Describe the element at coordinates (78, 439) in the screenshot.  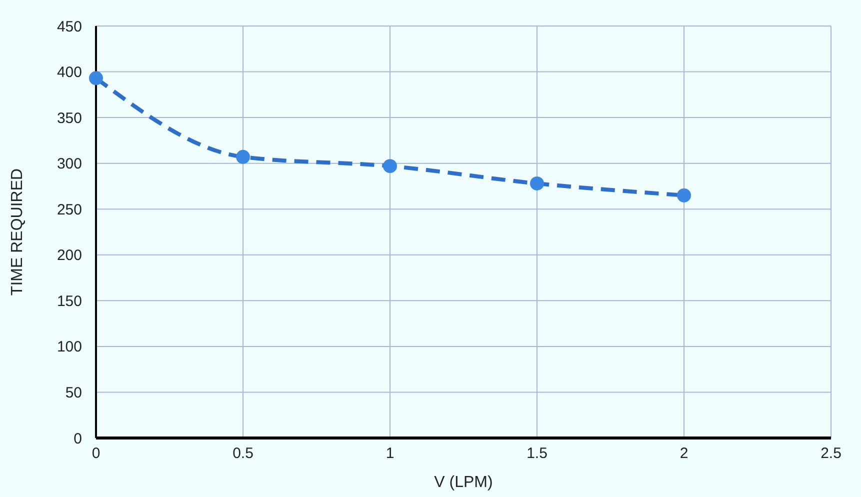
I see `y-tick-label: 0` at that location.